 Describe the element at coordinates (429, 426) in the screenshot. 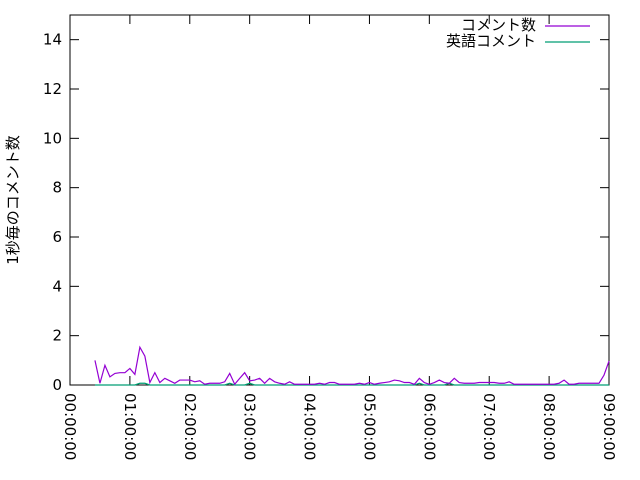

I see `x-tick-label: 06:00:00` at that location.